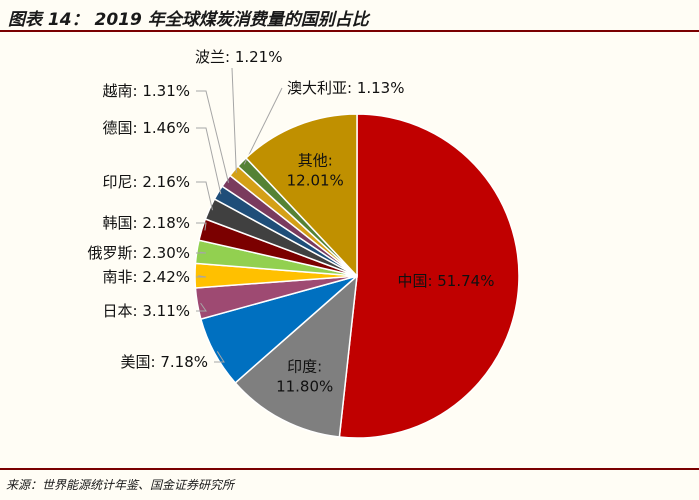  Describe the element at coordinates (315, 161) in the screenshot. I see `data-label-其他-name: 其他:` at that location.